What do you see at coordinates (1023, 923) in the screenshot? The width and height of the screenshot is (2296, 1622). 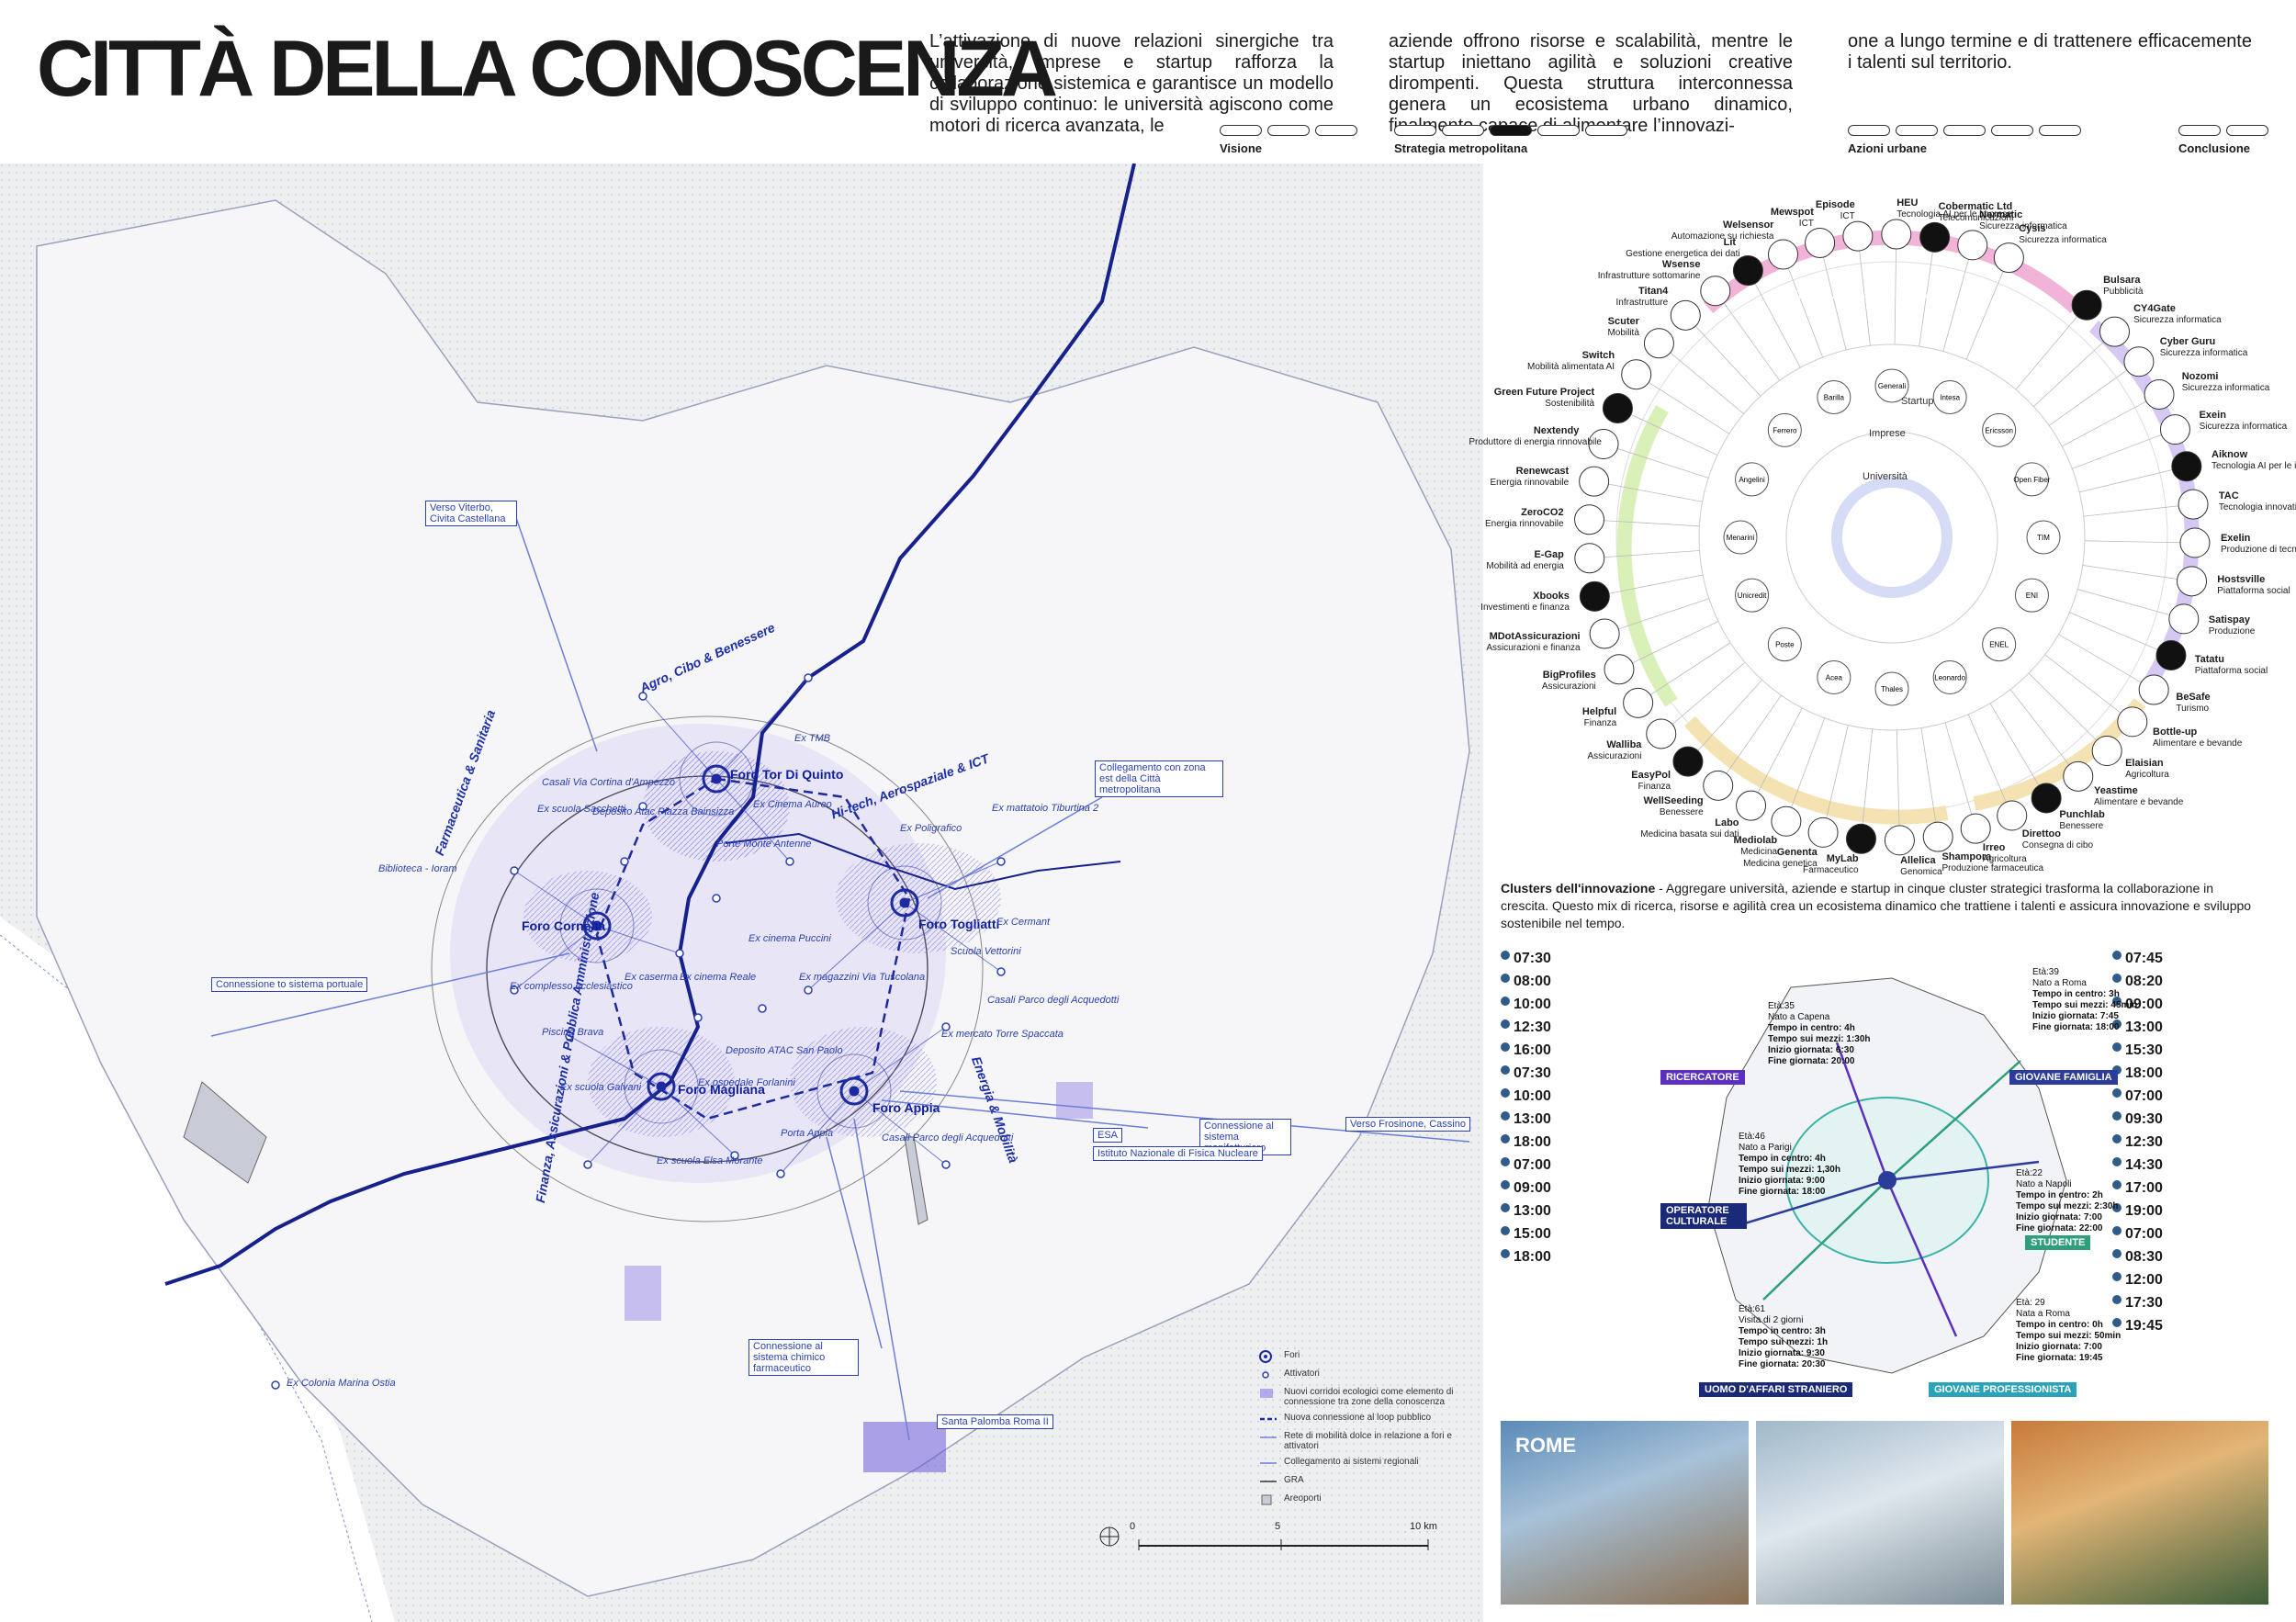 I see `place-label: Ex Cermant` at bounding box center [1023, 923].